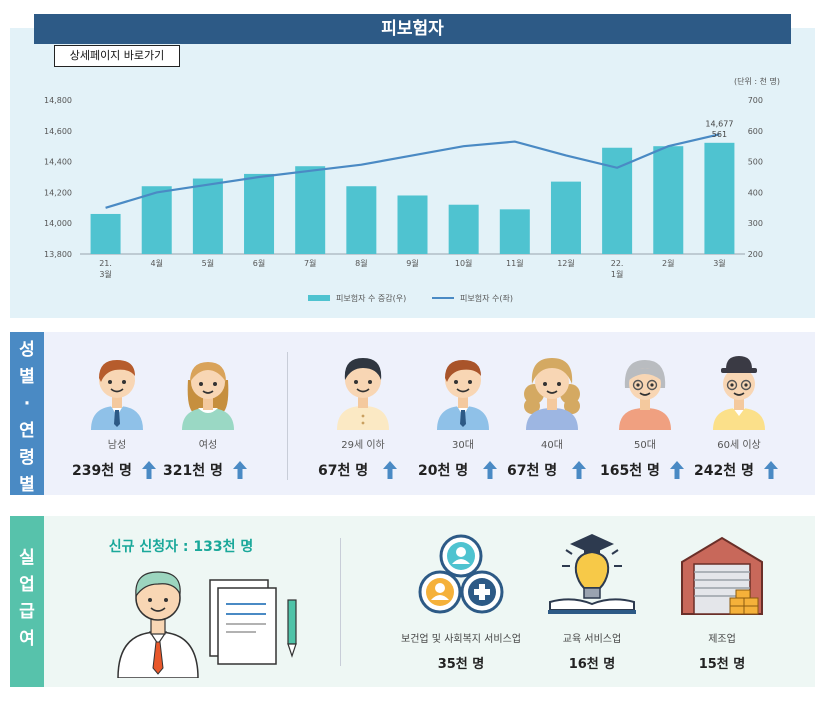  I want to click on industry-label: 제조업, so click(722, 639).